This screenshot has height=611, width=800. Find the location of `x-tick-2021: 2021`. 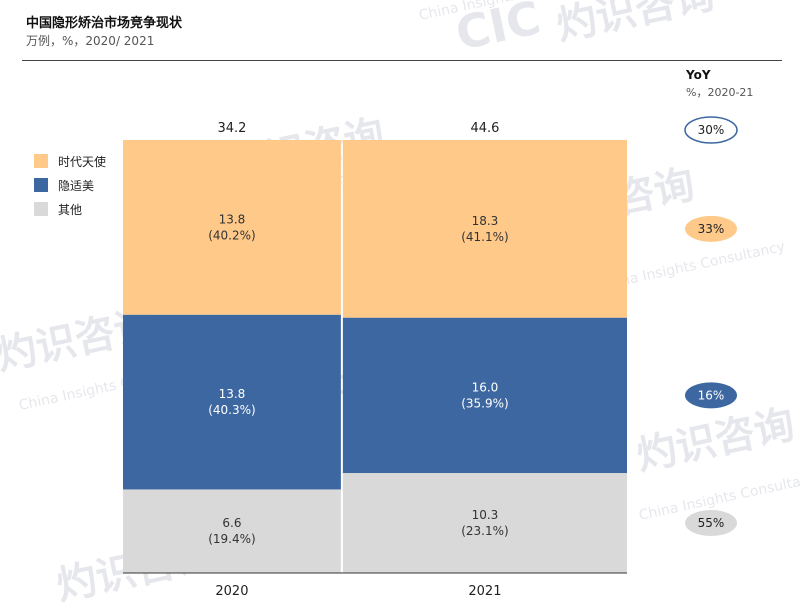

x-tick-2021: 2021 is located at coordinates (484, 591).